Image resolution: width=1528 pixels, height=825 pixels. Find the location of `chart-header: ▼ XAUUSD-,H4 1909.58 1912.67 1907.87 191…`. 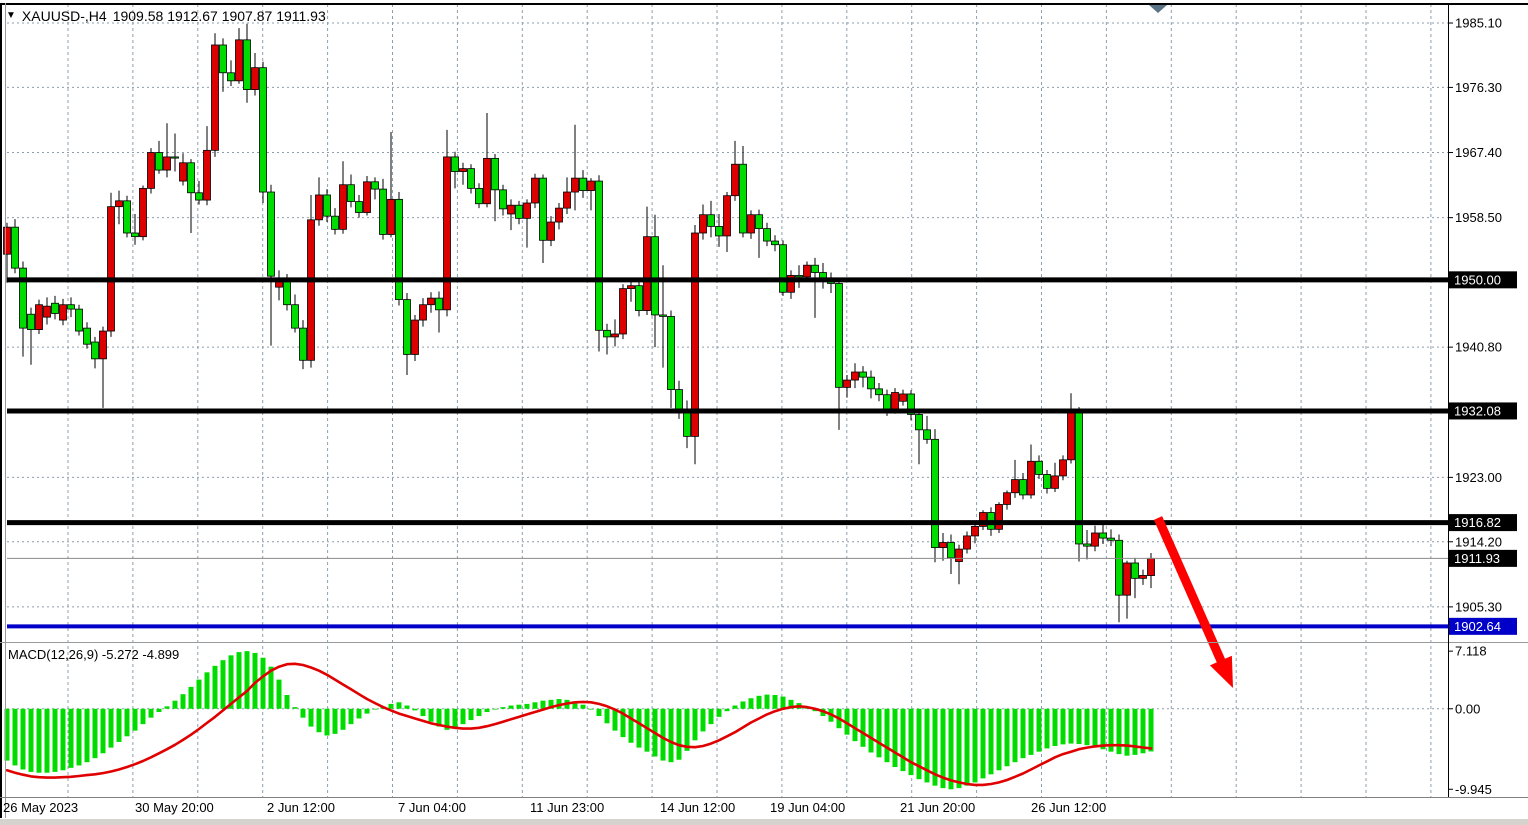

chart-header: ▼ XAUUSD-,H4 1909.58 1912.67 1907.87 191… is located at coordinates (166, 16).